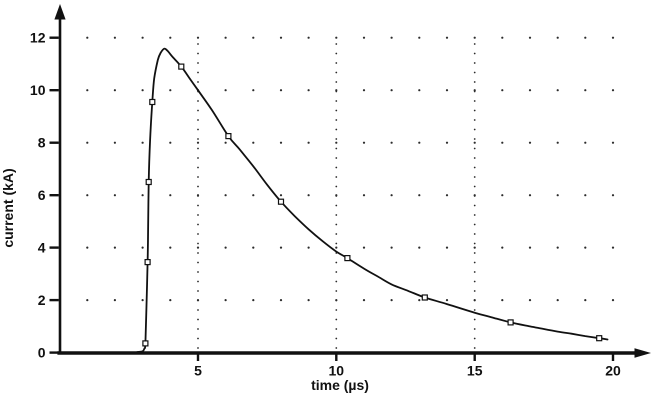  What do you see at coordinates (38, 38) in the screenshot?
I see `y-tick-label: 12` at bounding box center [38, 38].